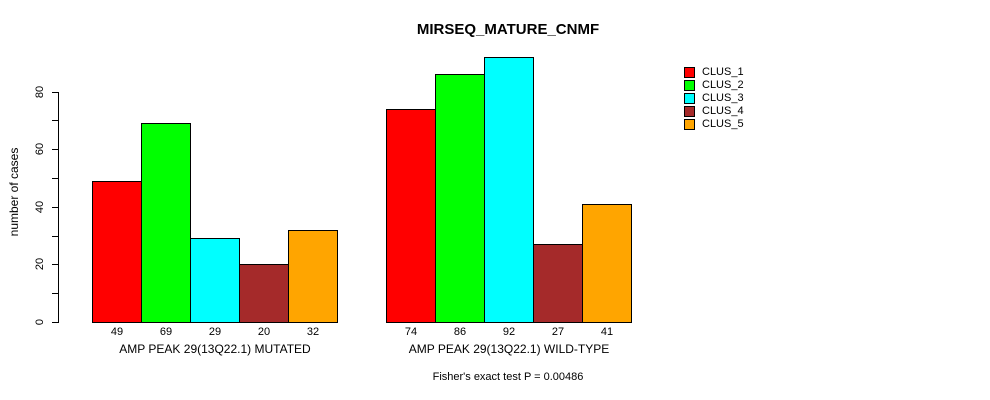 The height and width of the screenshot is (400, 990). I want to click on legend-label: CLUS_3, so click(723, 98).